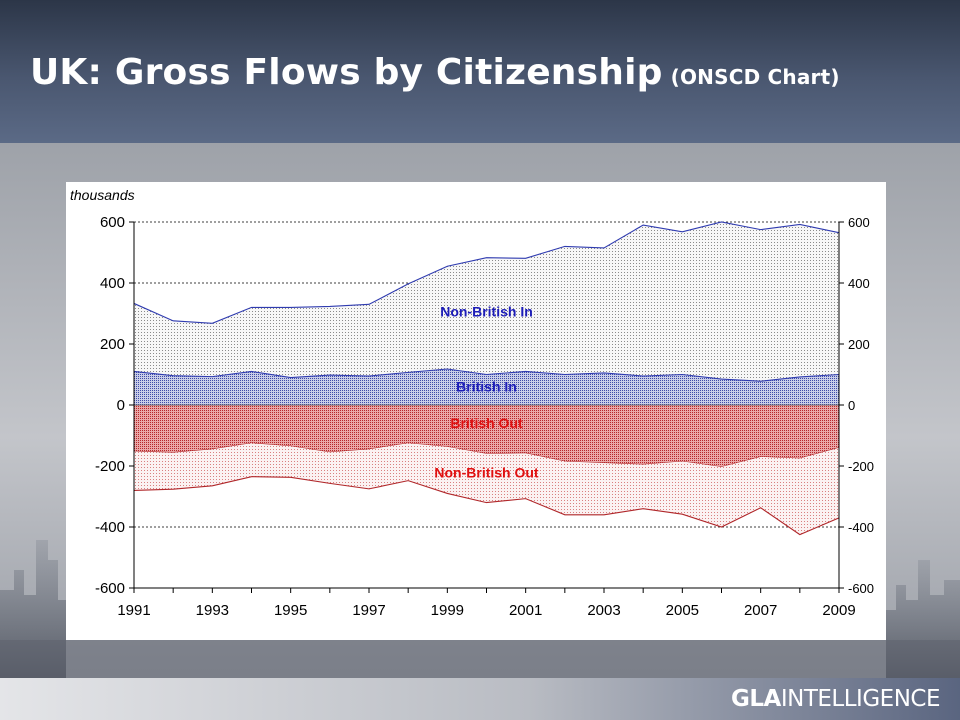 The image size is (960, 720). Describe the element at coordinates (112, 222) in the screenshot. I see `y-tick-label-left: 600` at that location.